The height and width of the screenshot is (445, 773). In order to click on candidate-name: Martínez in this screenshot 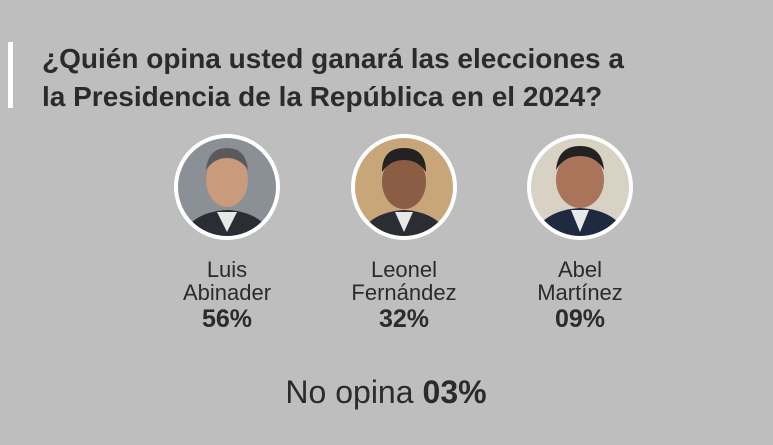, I will do `click(580, 292)`.